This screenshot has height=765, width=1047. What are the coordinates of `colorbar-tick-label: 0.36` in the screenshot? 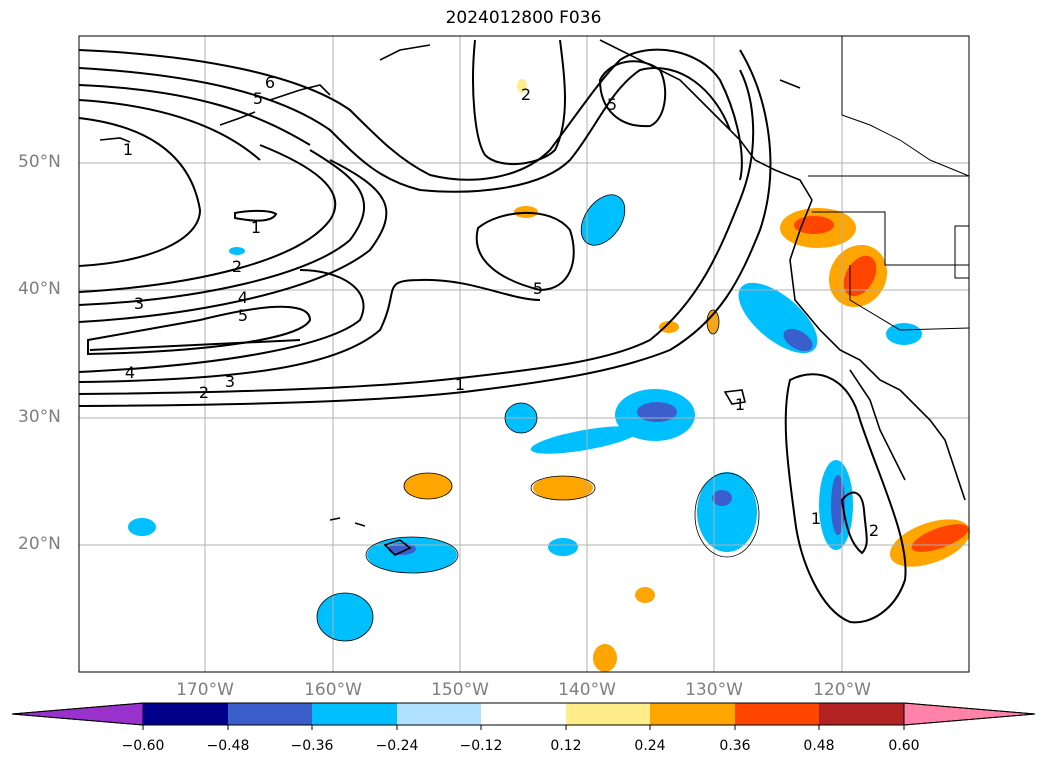 It's located at (735, 746).